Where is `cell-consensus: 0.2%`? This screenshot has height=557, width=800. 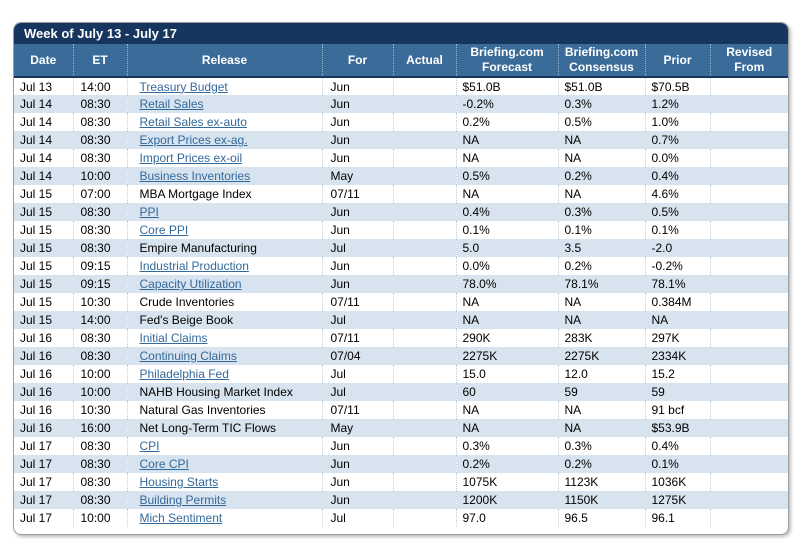
cell-consensus: 0.2% is located at coordinates (601, 266).